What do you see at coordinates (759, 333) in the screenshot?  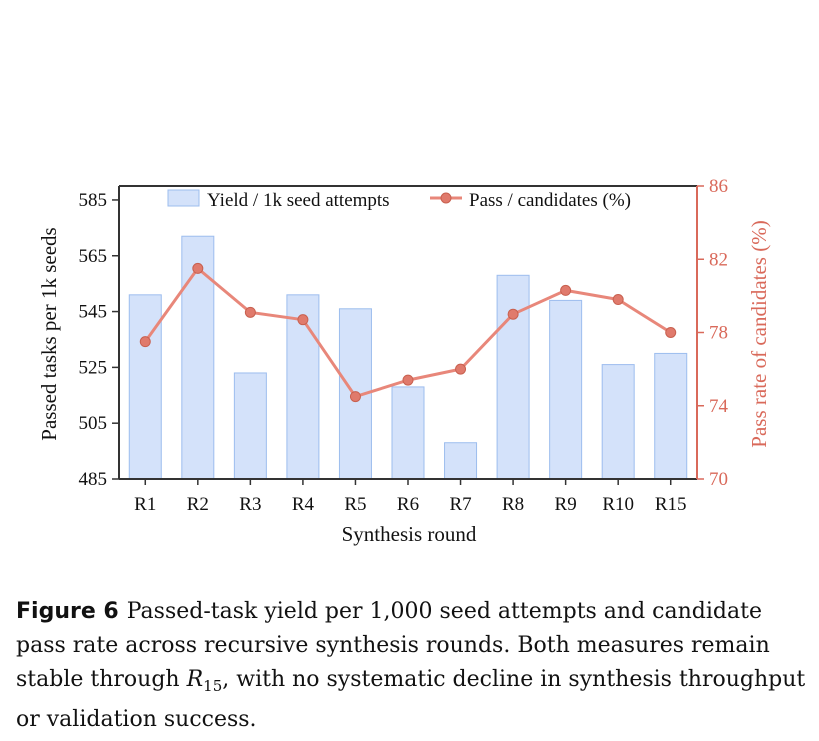 I see `y2-axis-title: Pass rate of candidates (%)` at bounding box center [759, 333].